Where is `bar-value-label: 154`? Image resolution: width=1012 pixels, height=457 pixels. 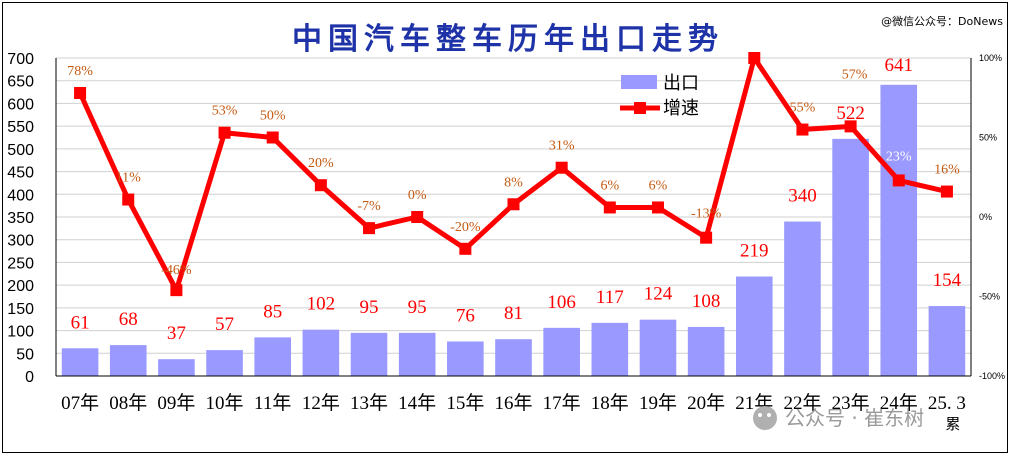 bar-value-label: 154 is located at coordinates (947, 280).